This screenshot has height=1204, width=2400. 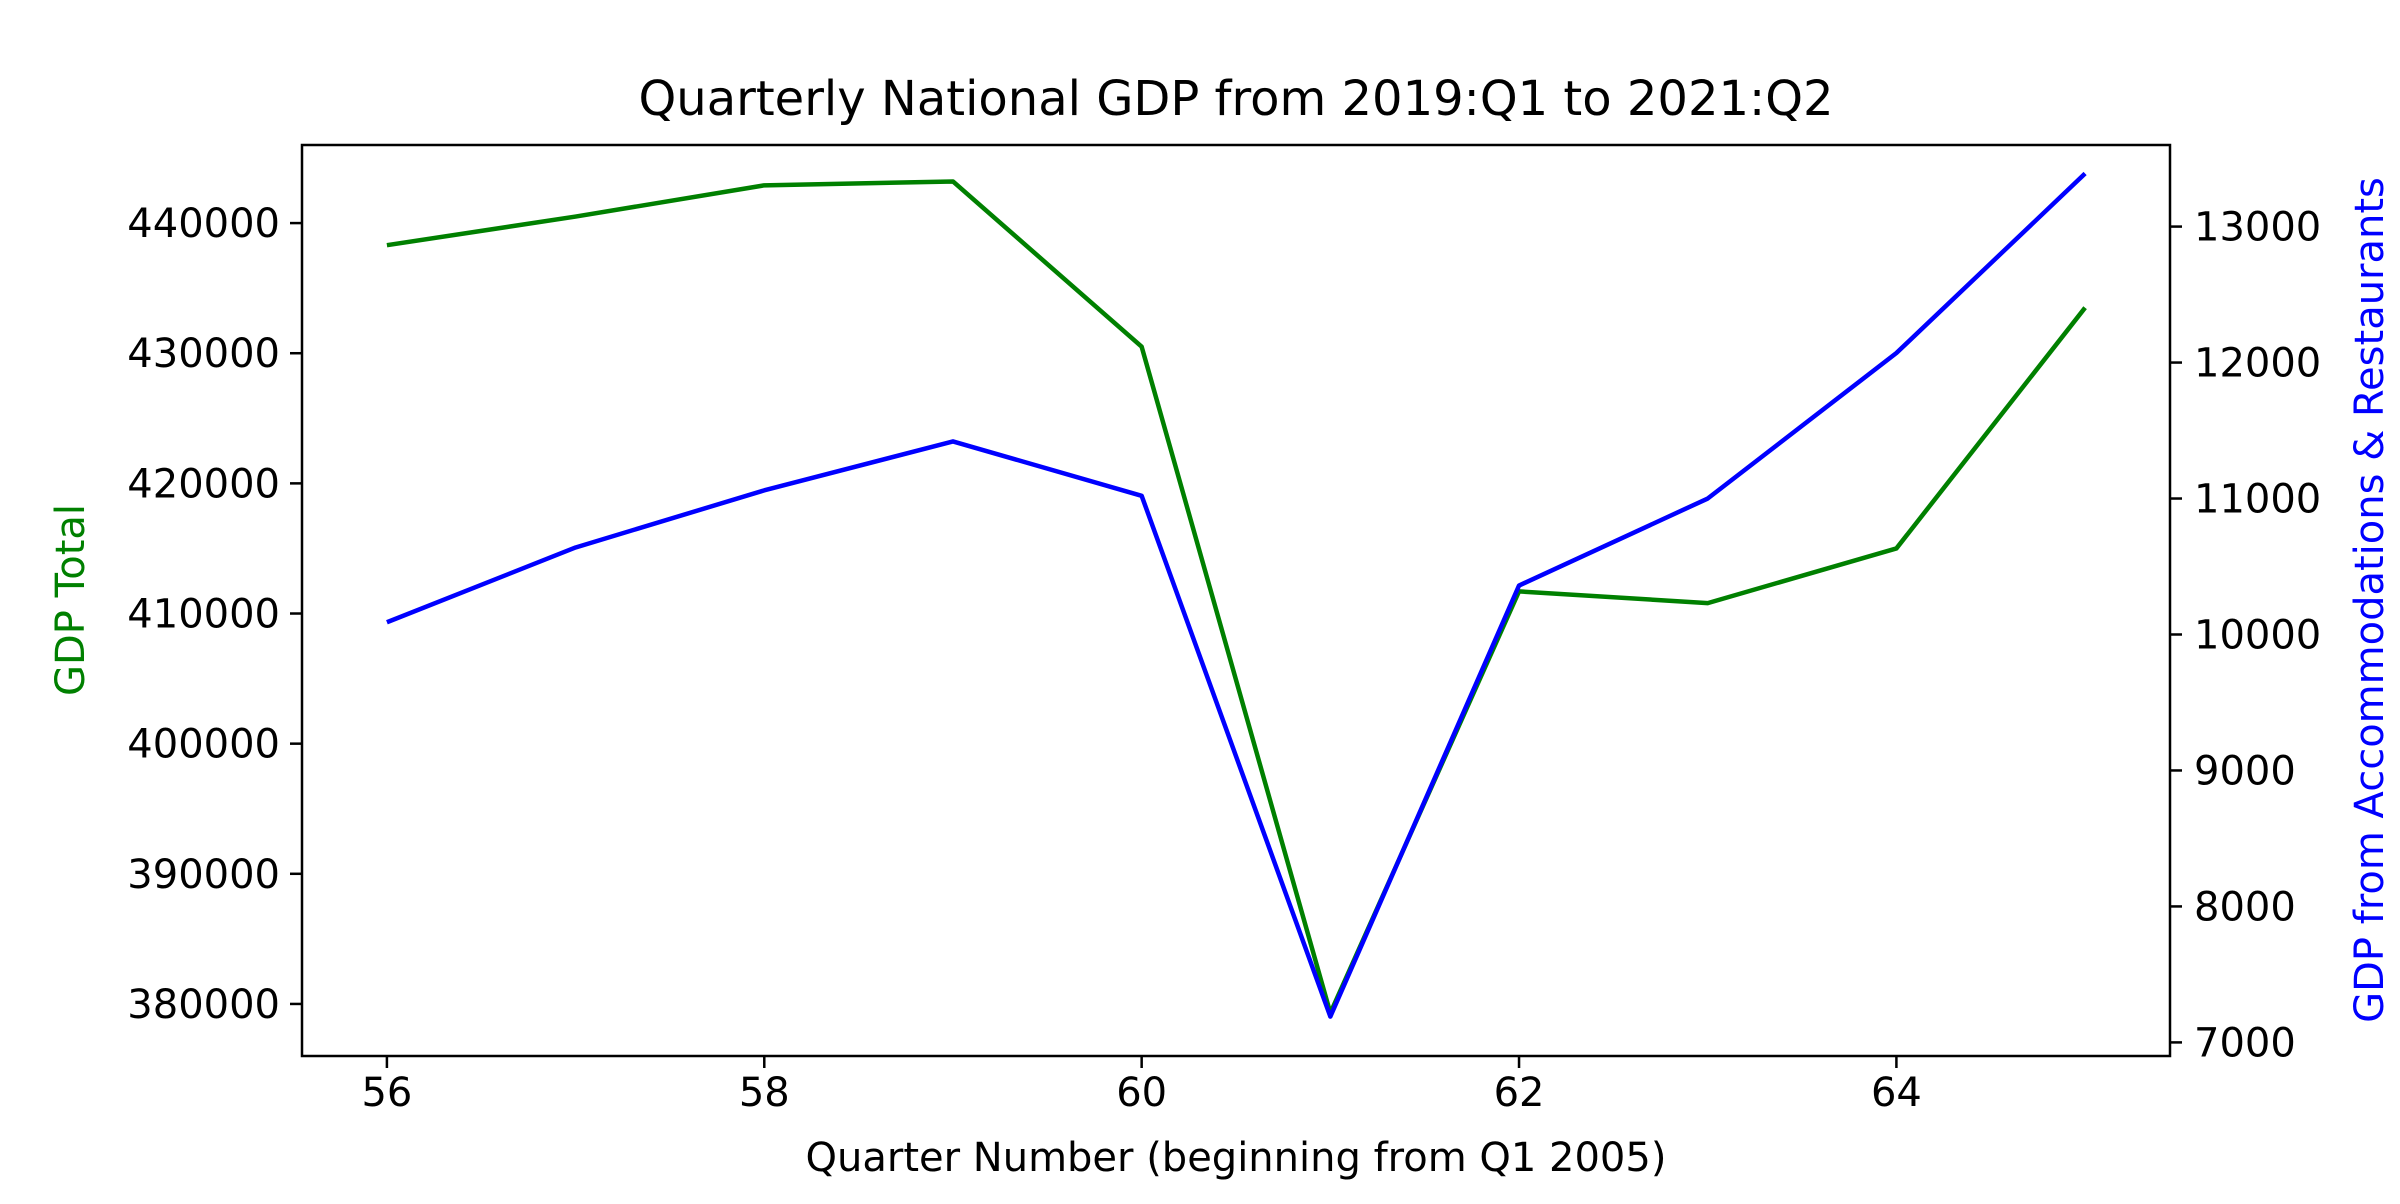 What do you see at coordinates (764, 1093) in the screenshot?
I see `x-tick-label: 58` at bounding box center [764, 1093].